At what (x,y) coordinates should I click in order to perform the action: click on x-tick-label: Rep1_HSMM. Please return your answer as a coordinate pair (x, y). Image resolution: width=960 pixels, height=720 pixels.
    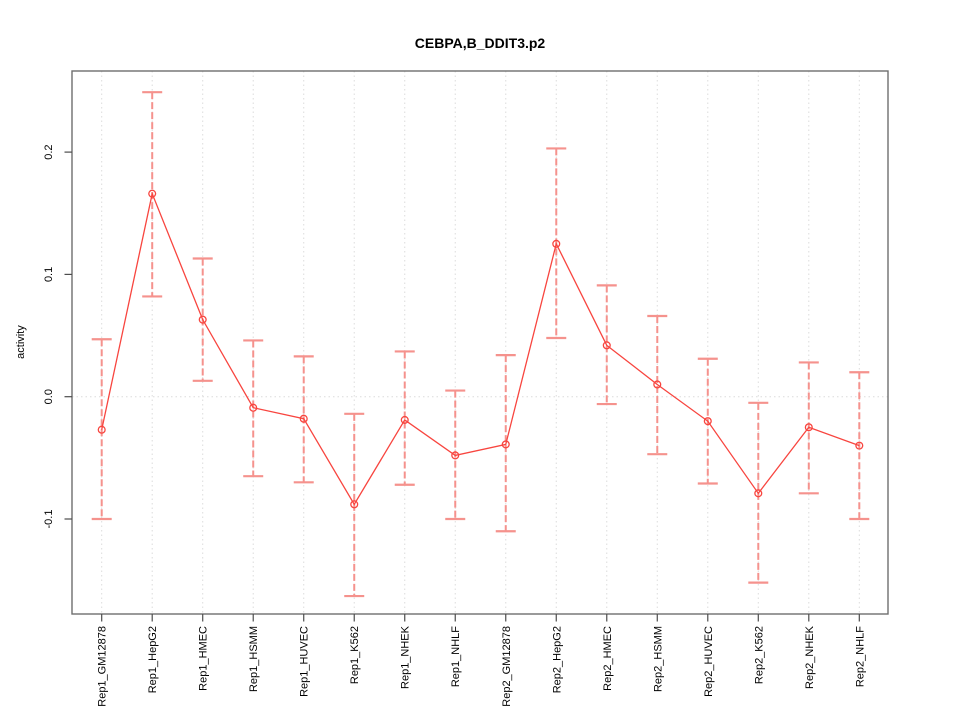
    Looking at the image, I should click on (254, 659).